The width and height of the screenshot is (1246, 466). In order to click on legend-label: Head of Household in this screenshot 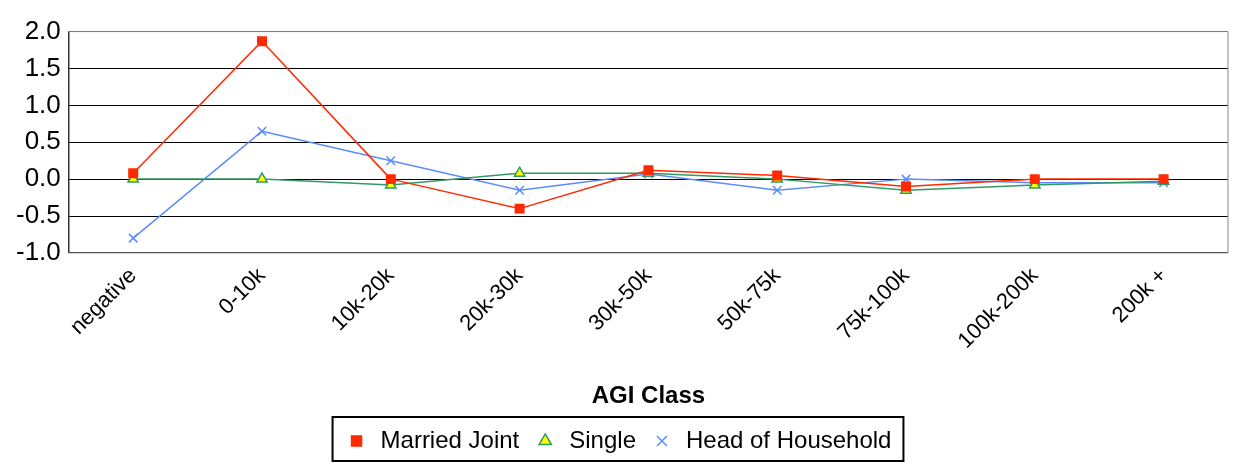, I will do `click(788, 439)`.